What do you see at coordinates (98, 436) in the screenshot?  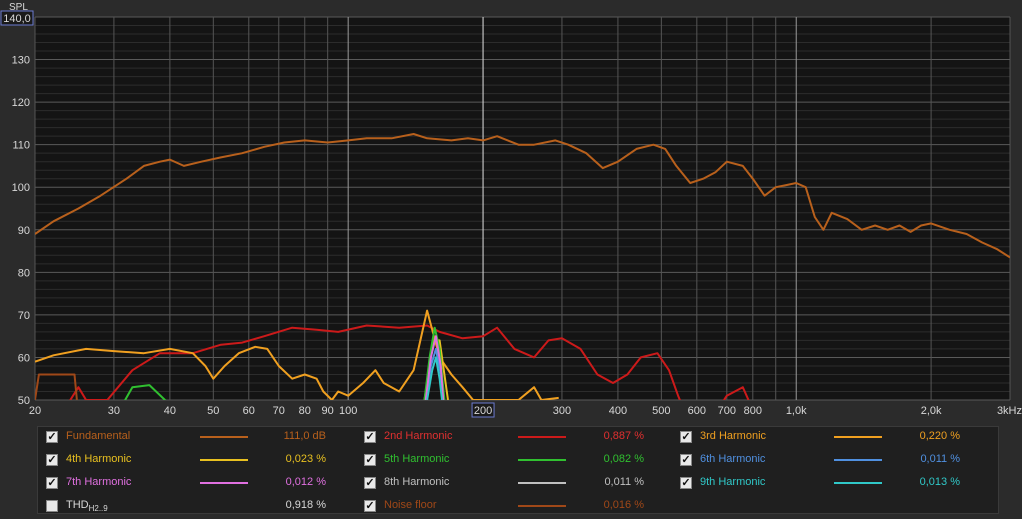 I see `legend-label: Fundamental` at bounding box center [98, 436].